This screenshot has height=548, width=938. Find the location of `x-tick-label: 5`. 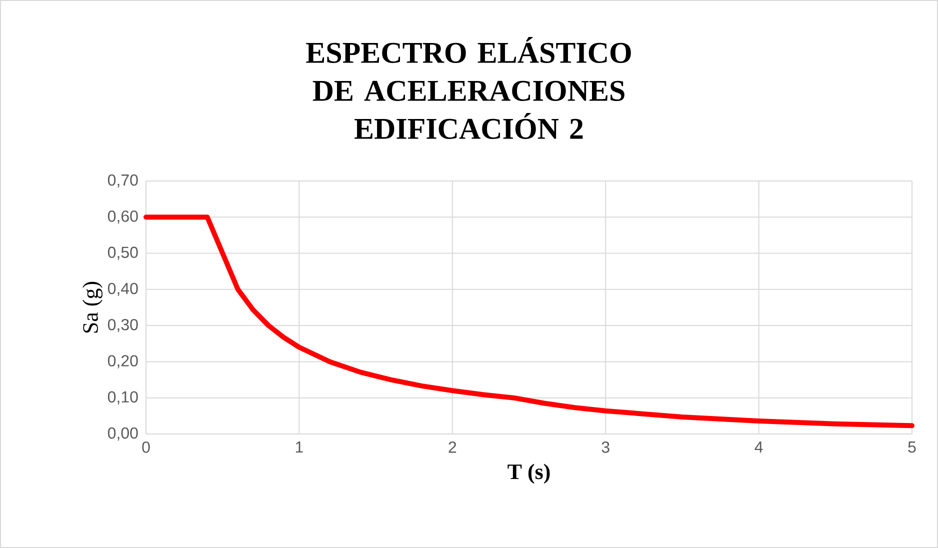

x-tick-label: 5 is located at coordinates (912, 447).